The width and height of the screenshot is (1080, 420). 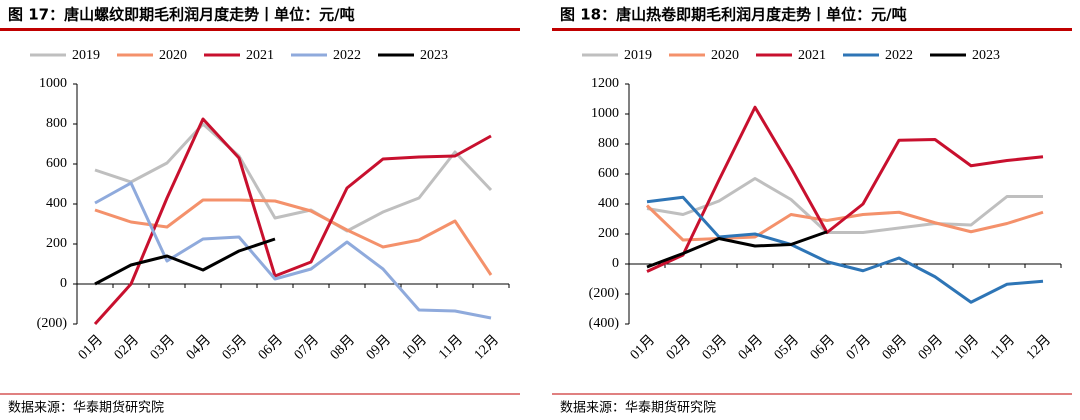 I want to click on chart-title: 图 17：唐山螺纹即期毛利润月度走势丨单位：元/吨, so click(x=181, y=15).